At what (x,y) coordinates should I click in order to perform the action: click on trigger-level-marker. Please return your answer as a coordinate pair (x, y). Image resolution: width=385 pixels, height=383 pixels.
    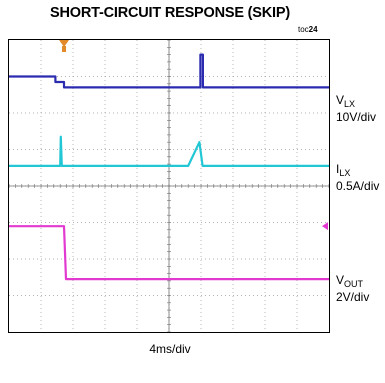
    Looking at the image, I should click on (325, 226).